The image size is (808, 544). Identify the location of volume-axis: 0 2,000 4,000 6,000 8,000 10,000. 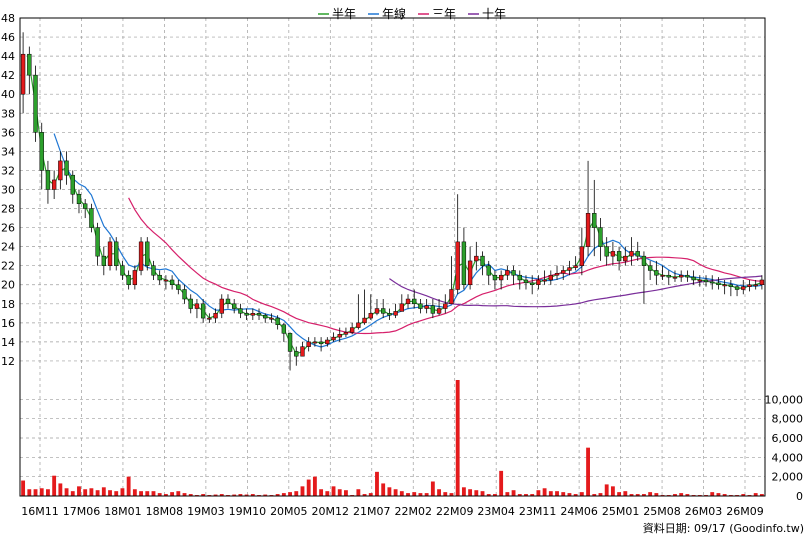
(784, 448).